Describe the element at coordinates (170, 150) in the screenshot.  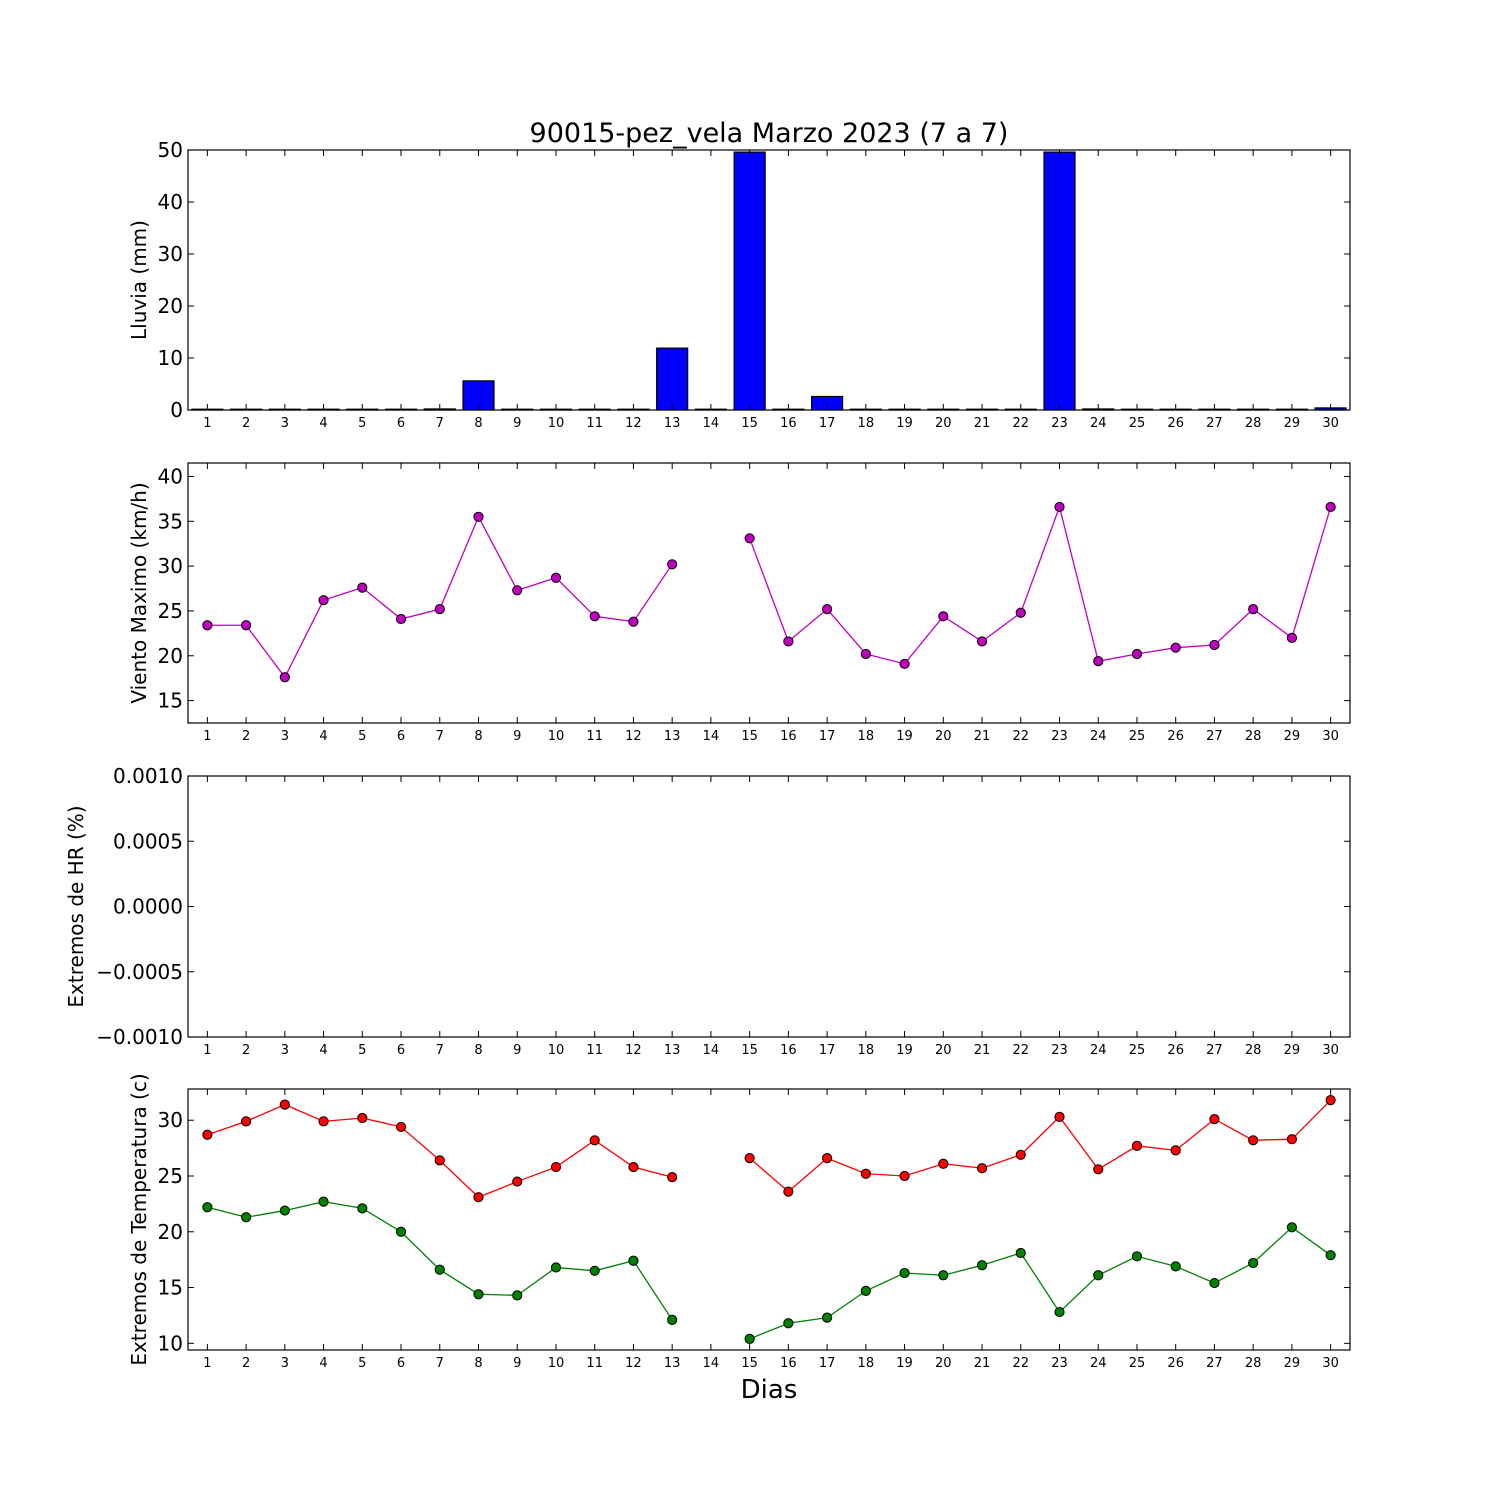
I see `y-tick-label: 50` at that location.